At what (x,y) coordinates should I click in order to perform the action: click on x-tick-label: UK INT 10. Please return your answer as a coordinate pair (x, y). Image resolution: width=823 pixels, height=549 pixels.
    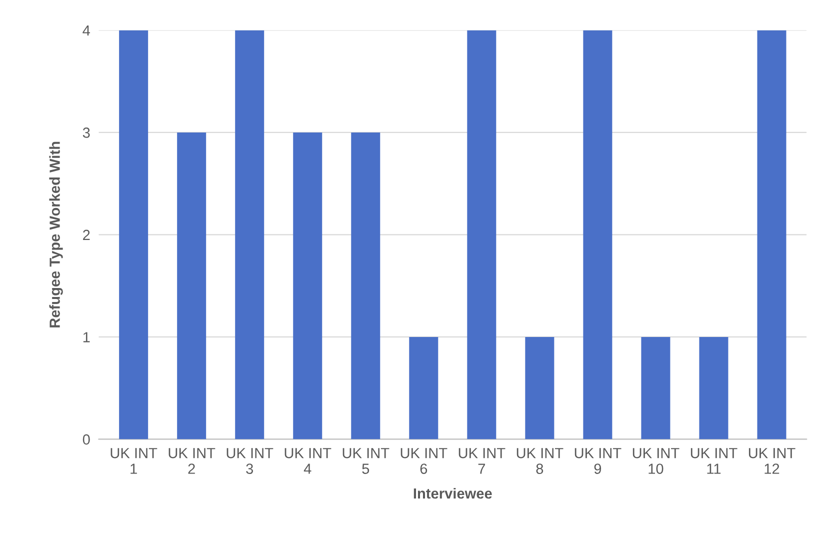
    Looking at the image, I should click on (656, 461).